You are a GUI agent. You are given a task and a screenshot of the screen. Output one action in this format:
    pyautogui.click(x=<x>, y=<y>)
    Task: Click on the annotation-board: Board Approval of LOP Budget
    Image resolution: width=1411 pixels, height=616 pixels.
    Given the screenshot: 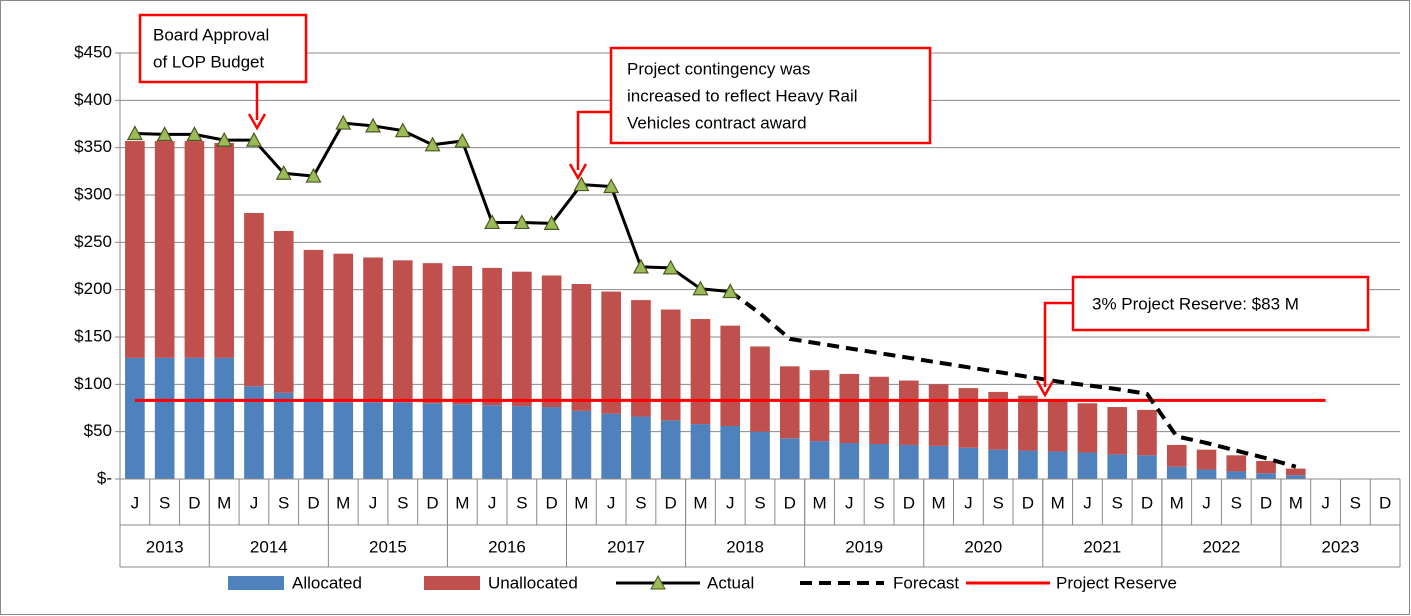 What is the action you would take?
    pyautogui.click(x=223, y=72)
    